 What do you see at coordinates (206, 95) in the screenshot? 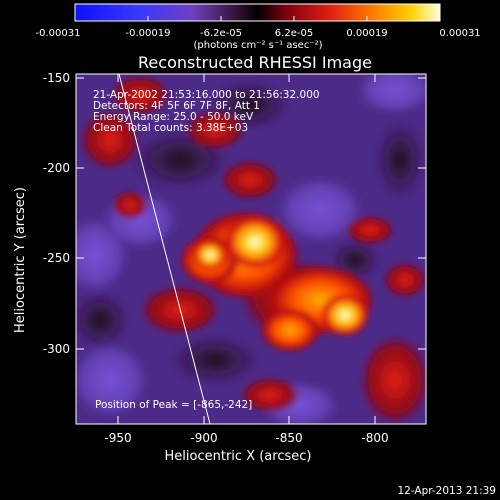
I see `info-time-range: 21-Apr-2002 21:53:16.000 to 21:56:32.000` at bounding box center [206, 95].